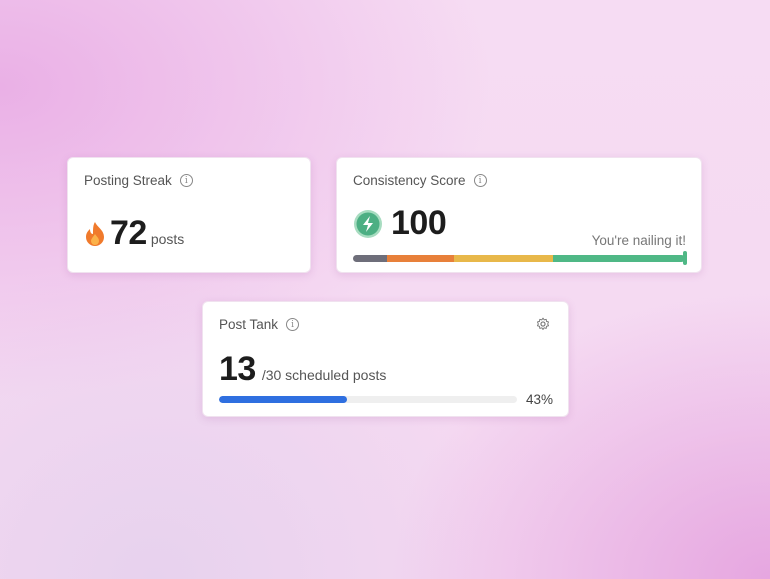  What do you see at coordinates (503, 258) in the screenshot?
I see `segment-yellow` at bounding box center [503, 258].